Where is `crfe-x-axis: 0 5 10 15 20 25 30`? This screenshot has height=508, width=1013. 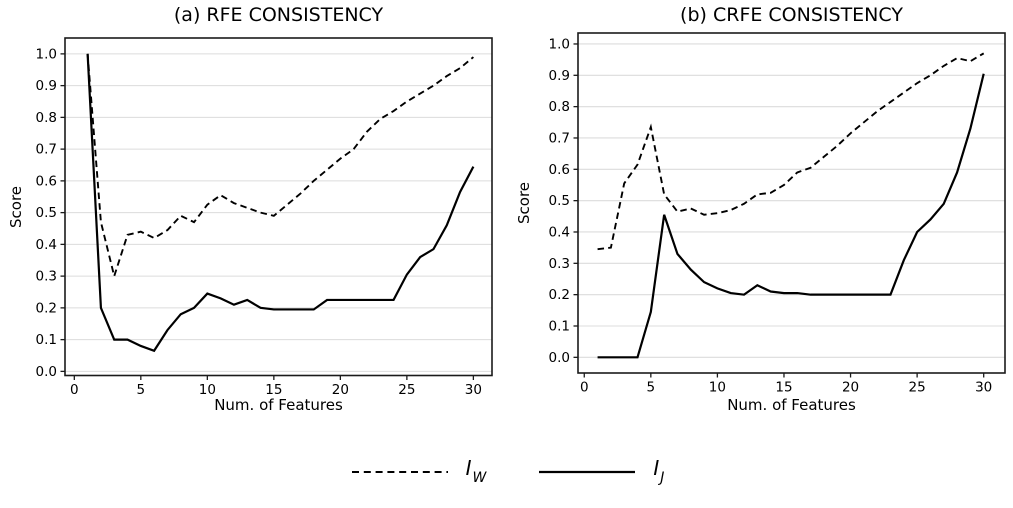 crfe-x-axis: 0 5 10 15 20 25 30 is located at coordinates (786, 384).